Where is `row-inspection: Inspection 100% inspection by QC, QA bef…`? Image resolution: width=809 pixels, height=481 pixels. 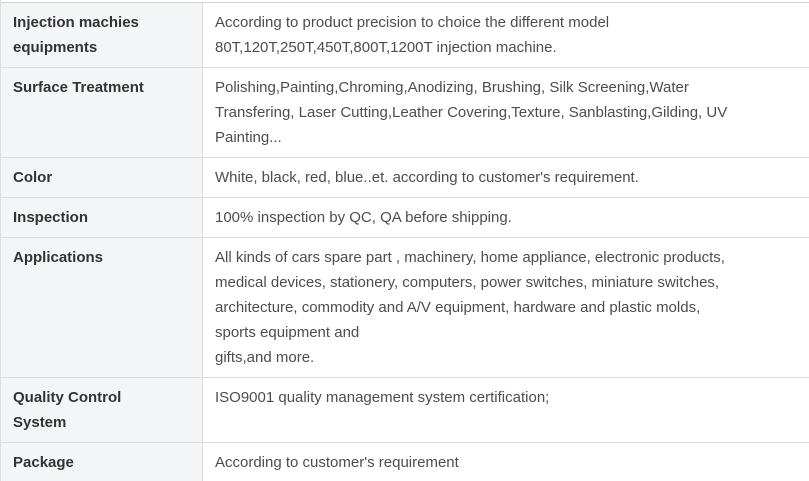 row-inspection: Inspection 100% inspection by QC, QA bef… is located at coordinates (405, 218).